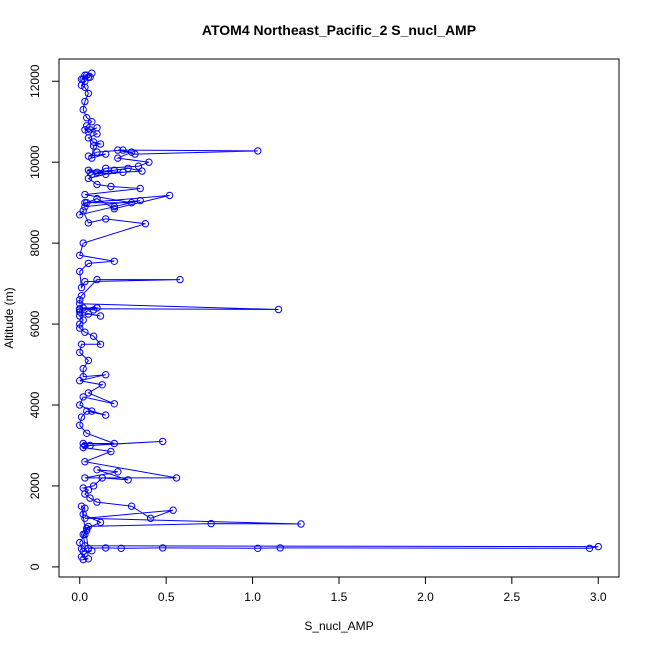 The height and width of the screenshot is (650, 650). What do you see at coordinates (35, 162) in the screenshot?
I see `y-tick-label: 10000` at bounding box center [35, 162].